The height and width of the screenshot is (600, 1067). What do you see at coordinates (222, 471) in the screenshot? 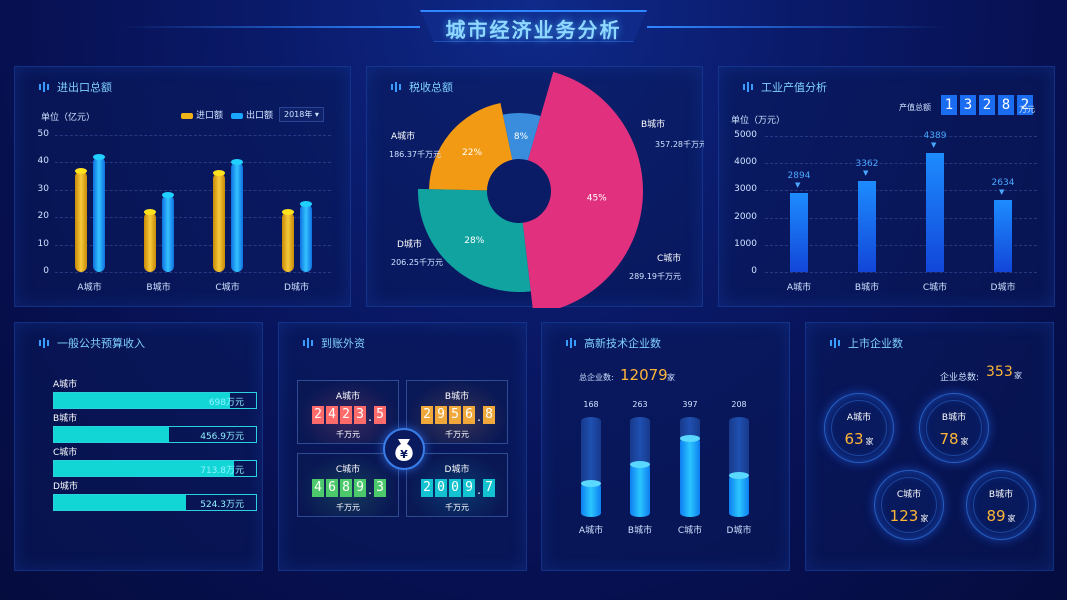
I see `budget-value-label: 713.8万元` at bounding box center [222, 471].